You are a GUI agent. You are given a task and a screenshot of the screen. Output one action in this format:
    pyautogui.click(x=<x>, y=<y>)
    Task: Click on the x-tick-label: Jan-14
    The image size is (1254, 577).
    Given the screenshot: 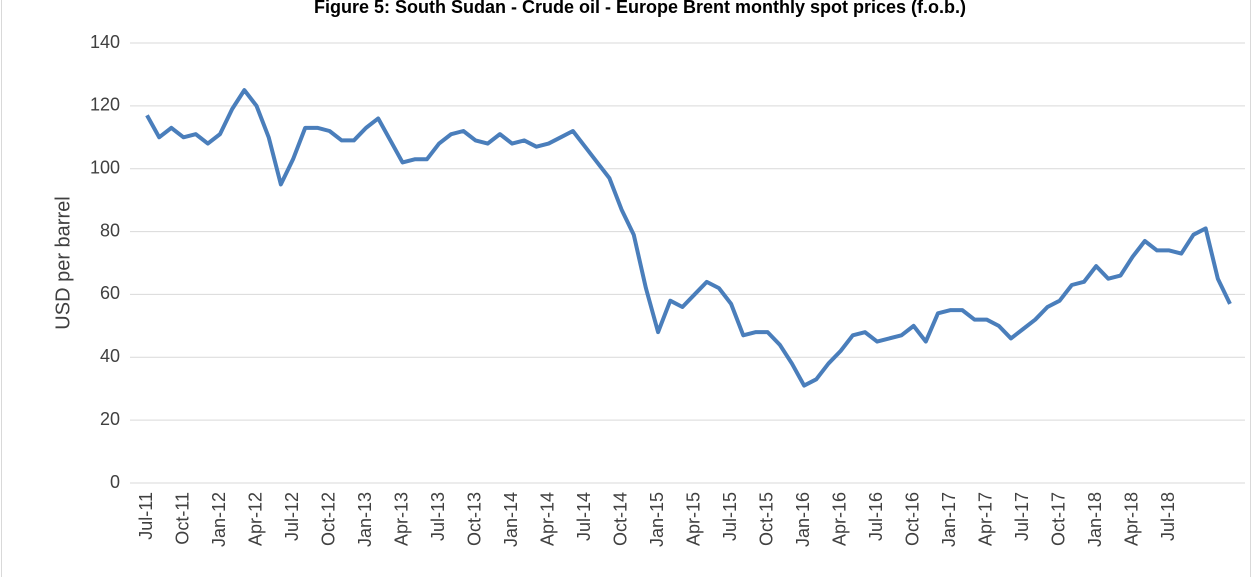 What is the action you would take?
    pyautogui.click(x=511, y=519)
    